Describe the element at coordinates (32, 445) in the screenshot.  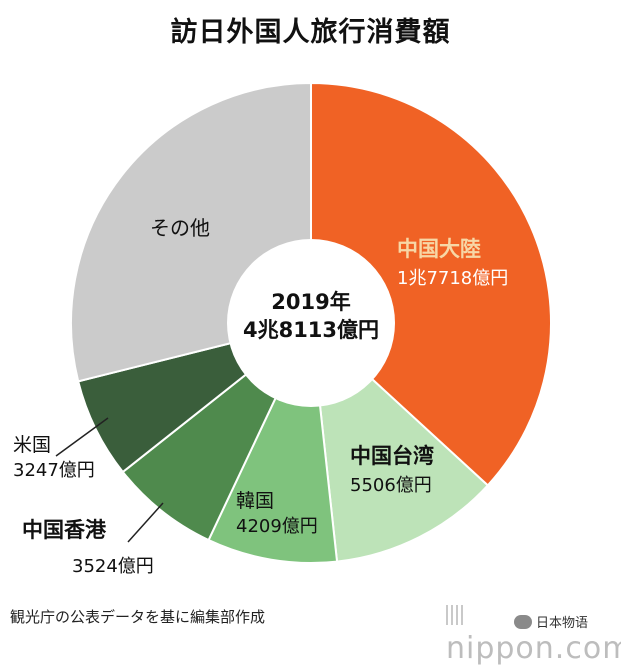
I see `slice-name: 米国` at that location.